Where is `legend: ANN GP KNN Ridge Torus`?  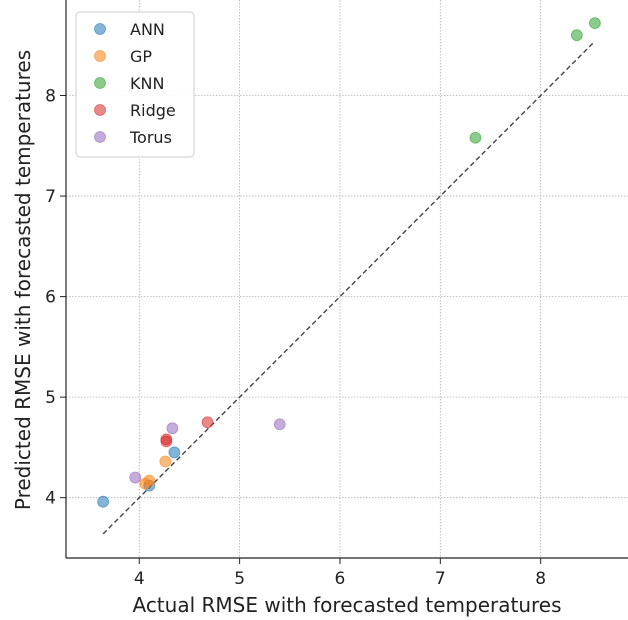 legend: ANN GP KNN Ridge Torus is located at coordinates (135, 84).